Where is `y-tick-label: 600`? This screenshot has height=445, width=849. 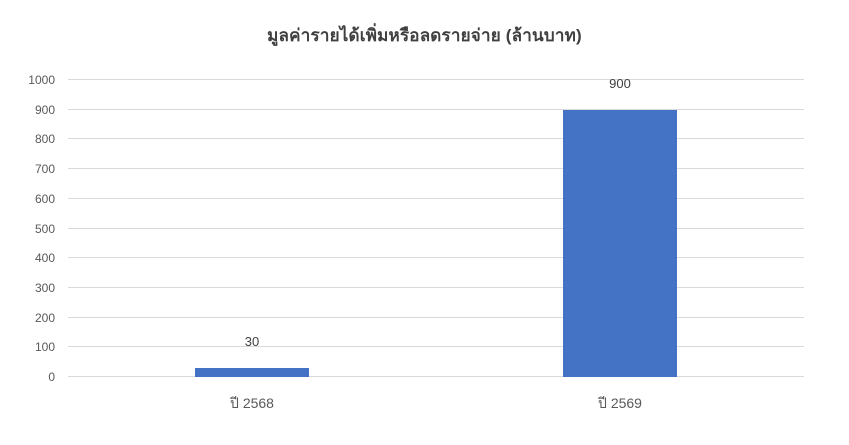
y-tick-label: 600 is located at coordinates (44, 198).